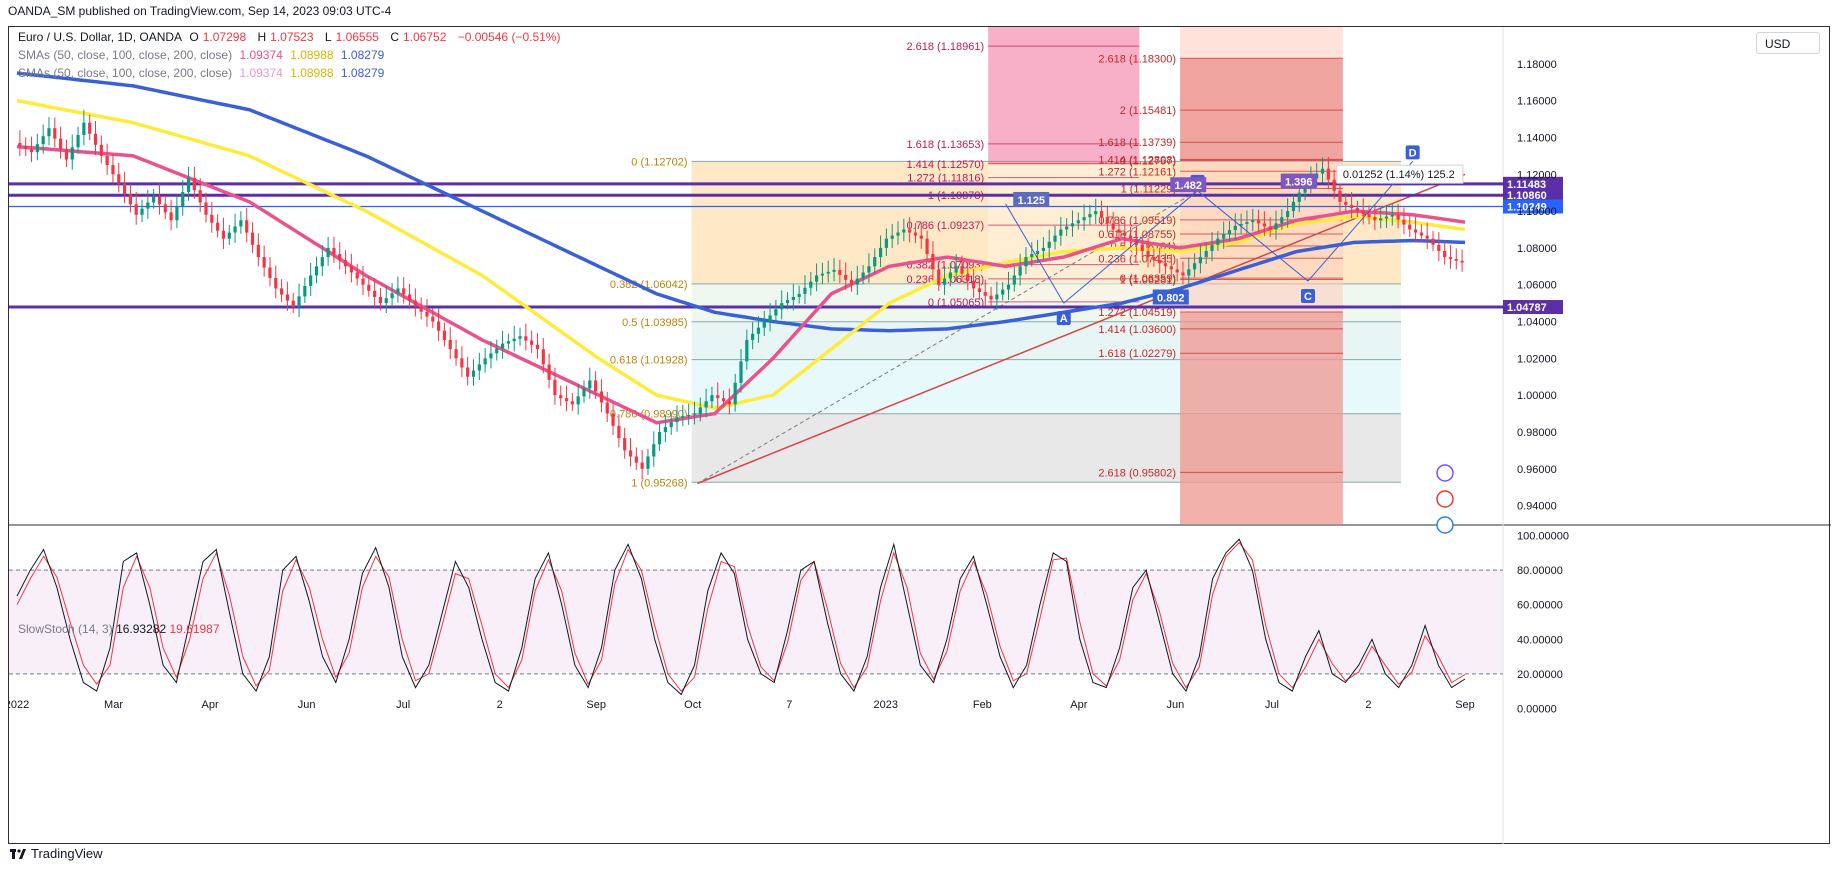  I want to click on fib-extension-label: 0.382 (1.07093), so click(945, 266).